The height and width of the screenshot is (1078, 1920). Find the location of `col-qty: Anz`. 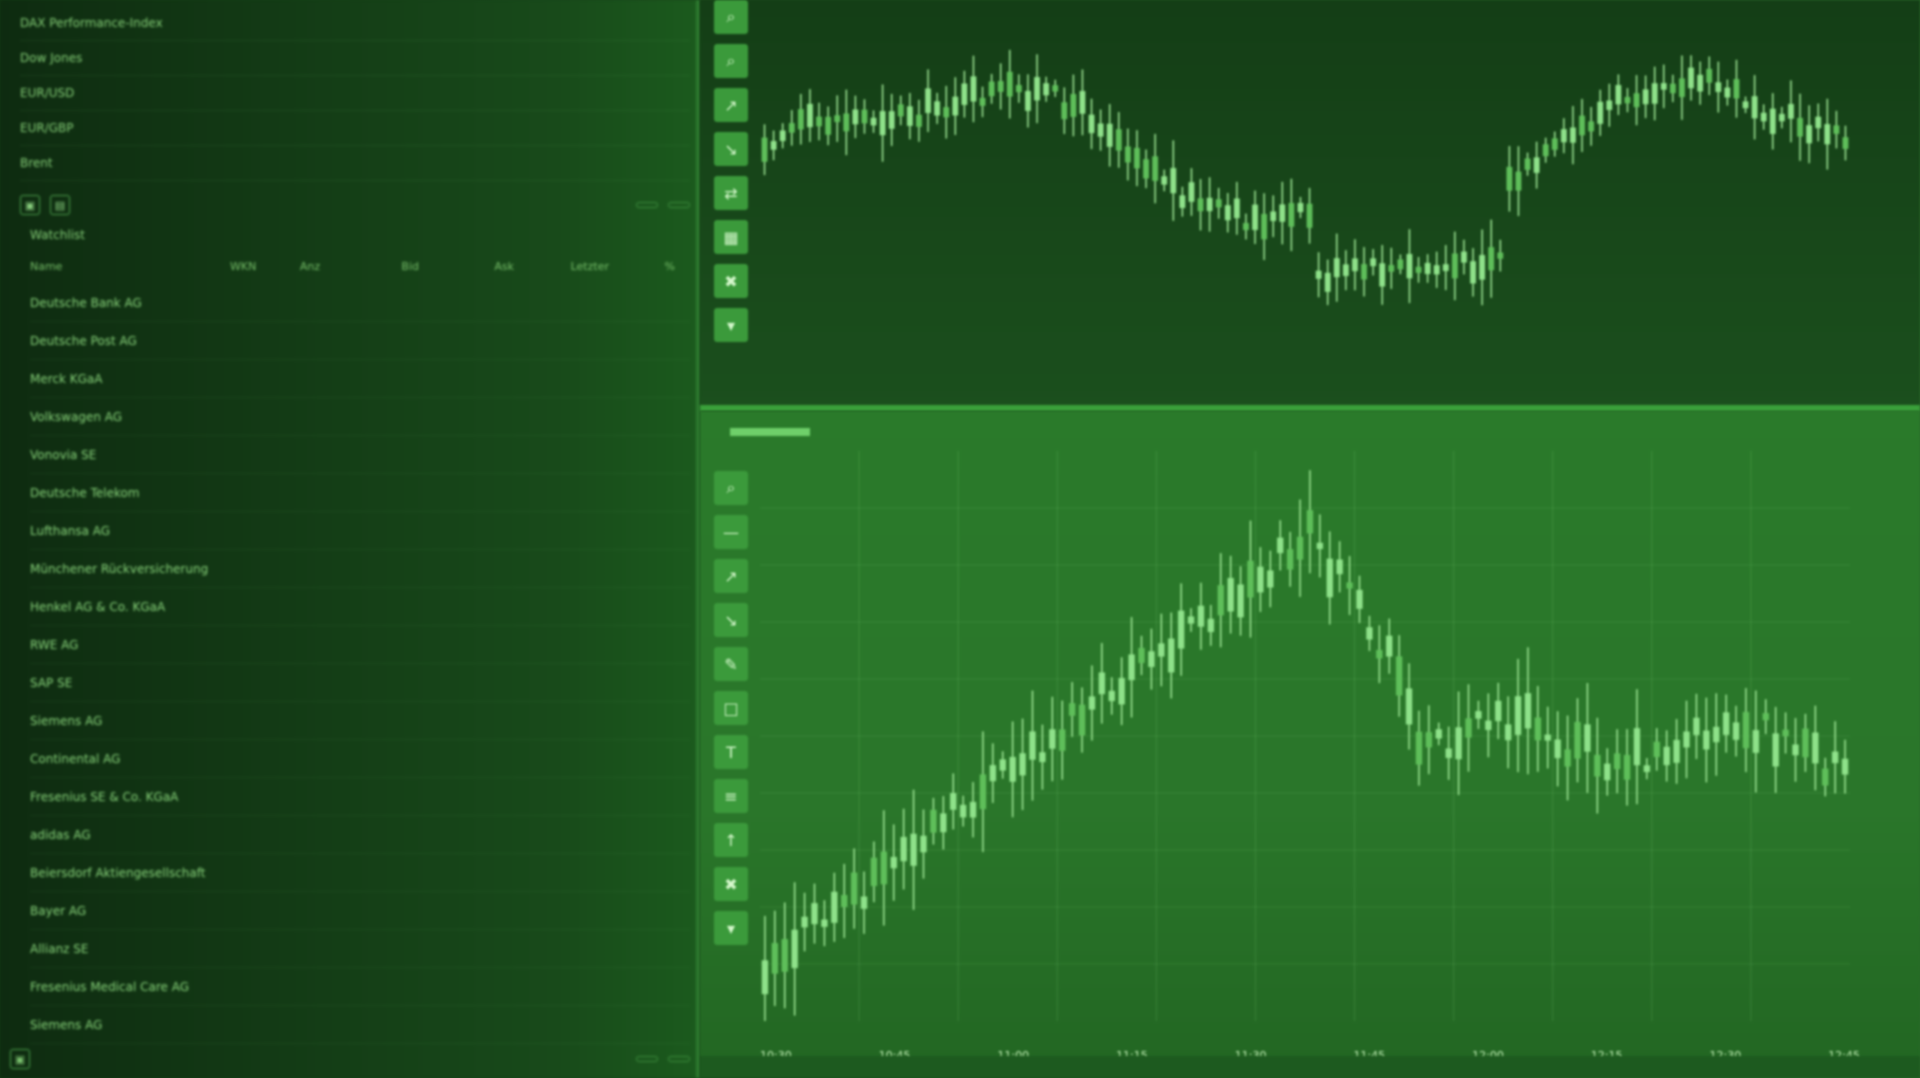

col-qty: Anz is located at coordinates (310, 266).